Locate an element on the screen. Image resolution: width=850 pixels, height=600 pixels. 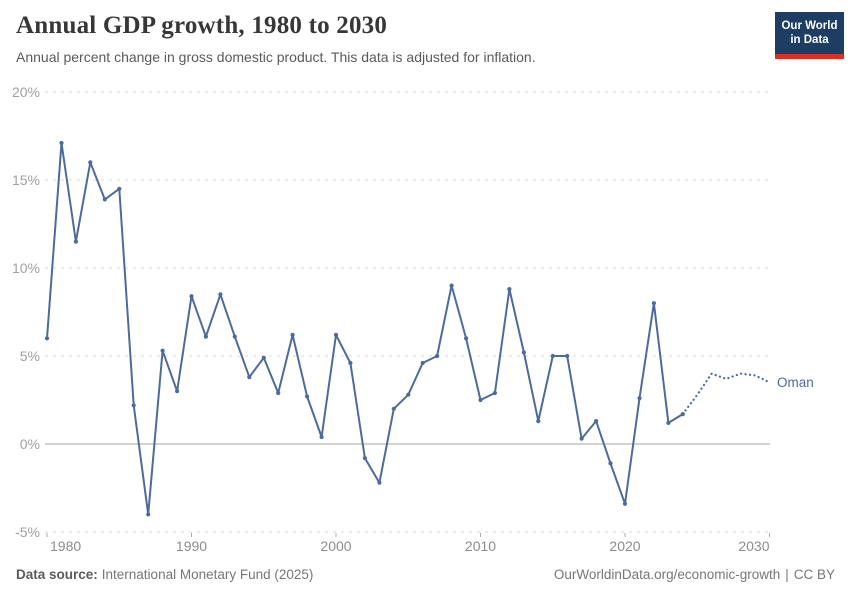
x-tick-label: 1990 is located at coordinates (191, 546).